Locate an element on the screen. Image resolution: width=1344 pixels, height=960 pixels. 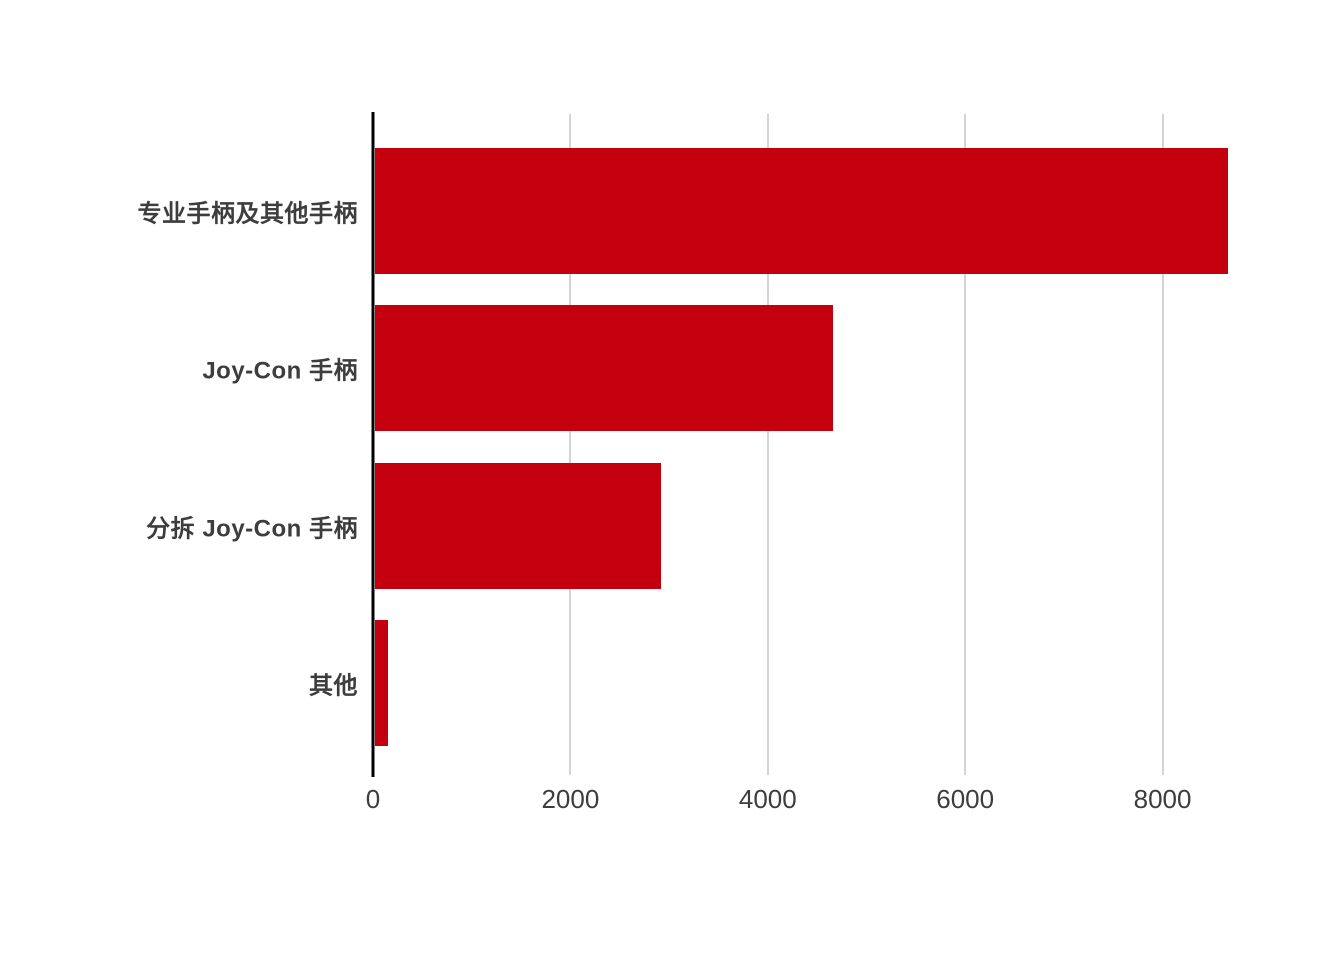
x-tick-label: 2000 is located at coordinates (570, 799).